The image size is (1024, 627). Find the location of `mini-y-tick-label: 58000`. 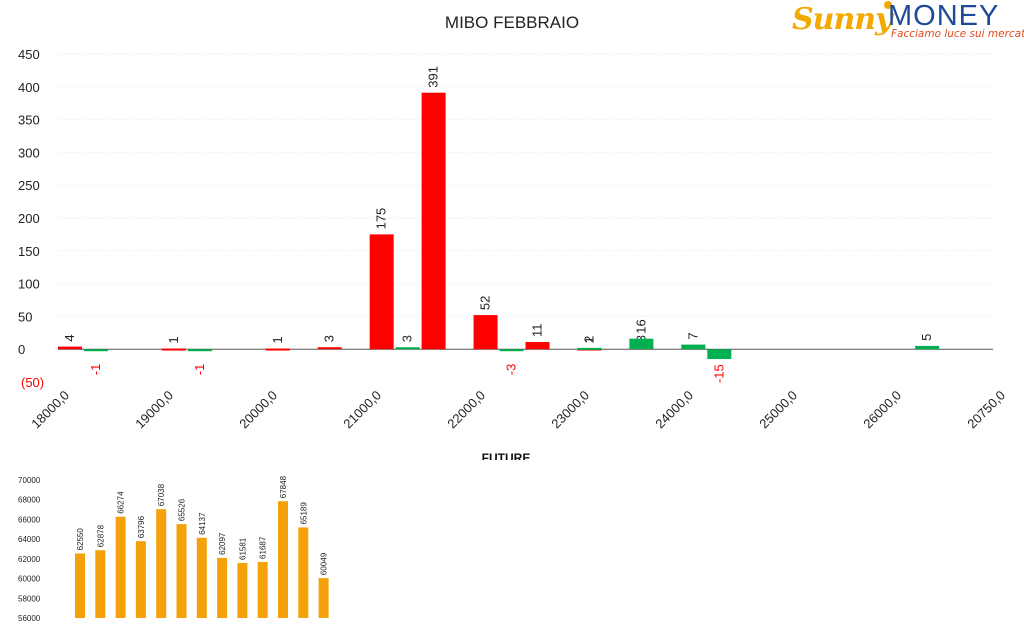

mini-y-tick-label: 58000 is located at coordinates (29, 598).